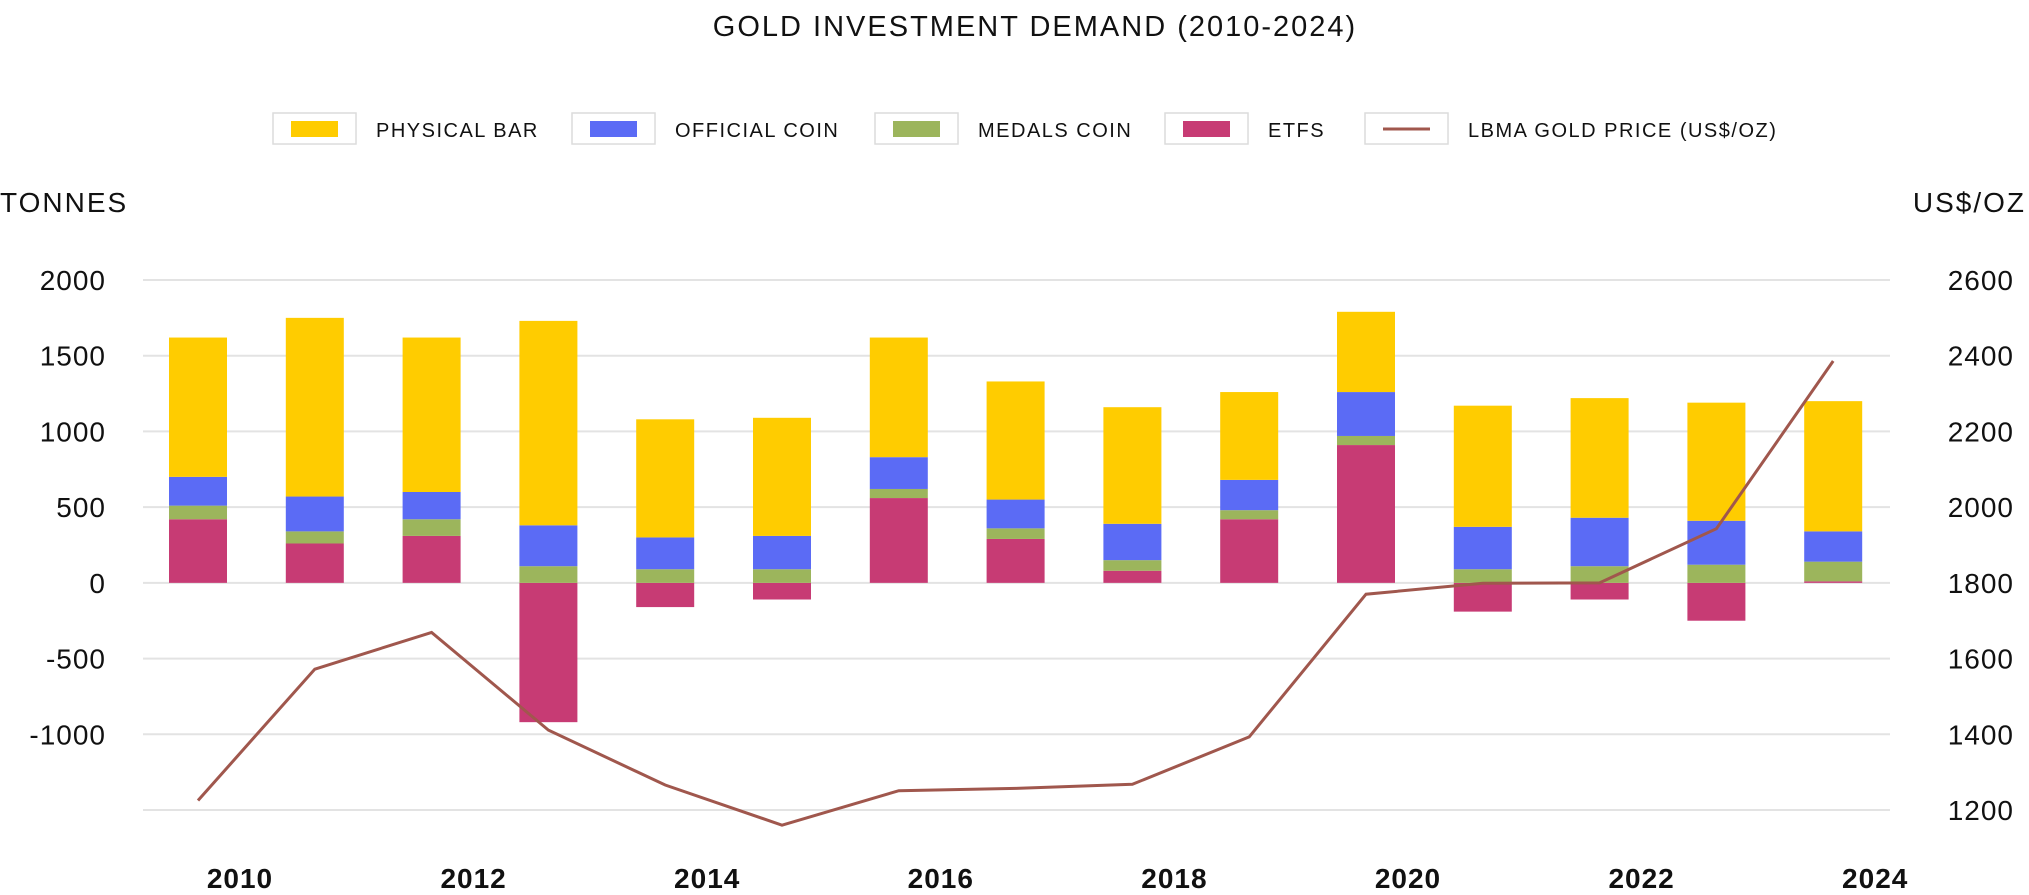 This screenshot has width=2029, height=895. What do you see at coordinates (1035, 27) in the screenshot?
I see `chart-title: GOLD INVESTMENT DEMAND (2010-2024)` at bounding box center [1035, 27].